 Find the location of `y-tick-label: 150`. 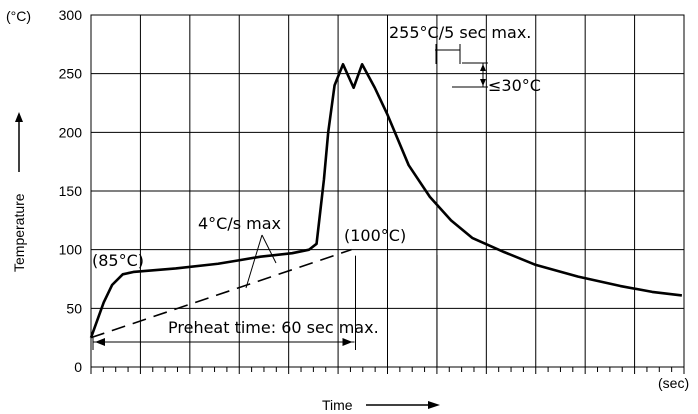

y-tick-label: 150 is located at coordinates (71, 191).